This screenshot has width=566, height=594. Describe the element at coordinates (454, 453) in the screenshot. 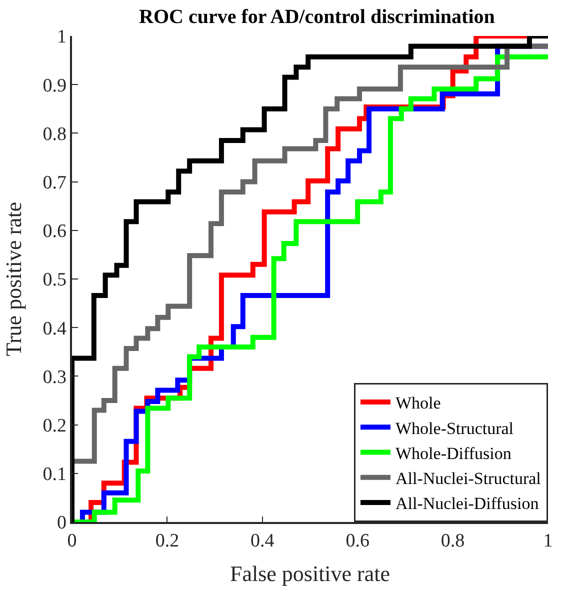

I see `legend-label: Whole-Diffusion` at that location.